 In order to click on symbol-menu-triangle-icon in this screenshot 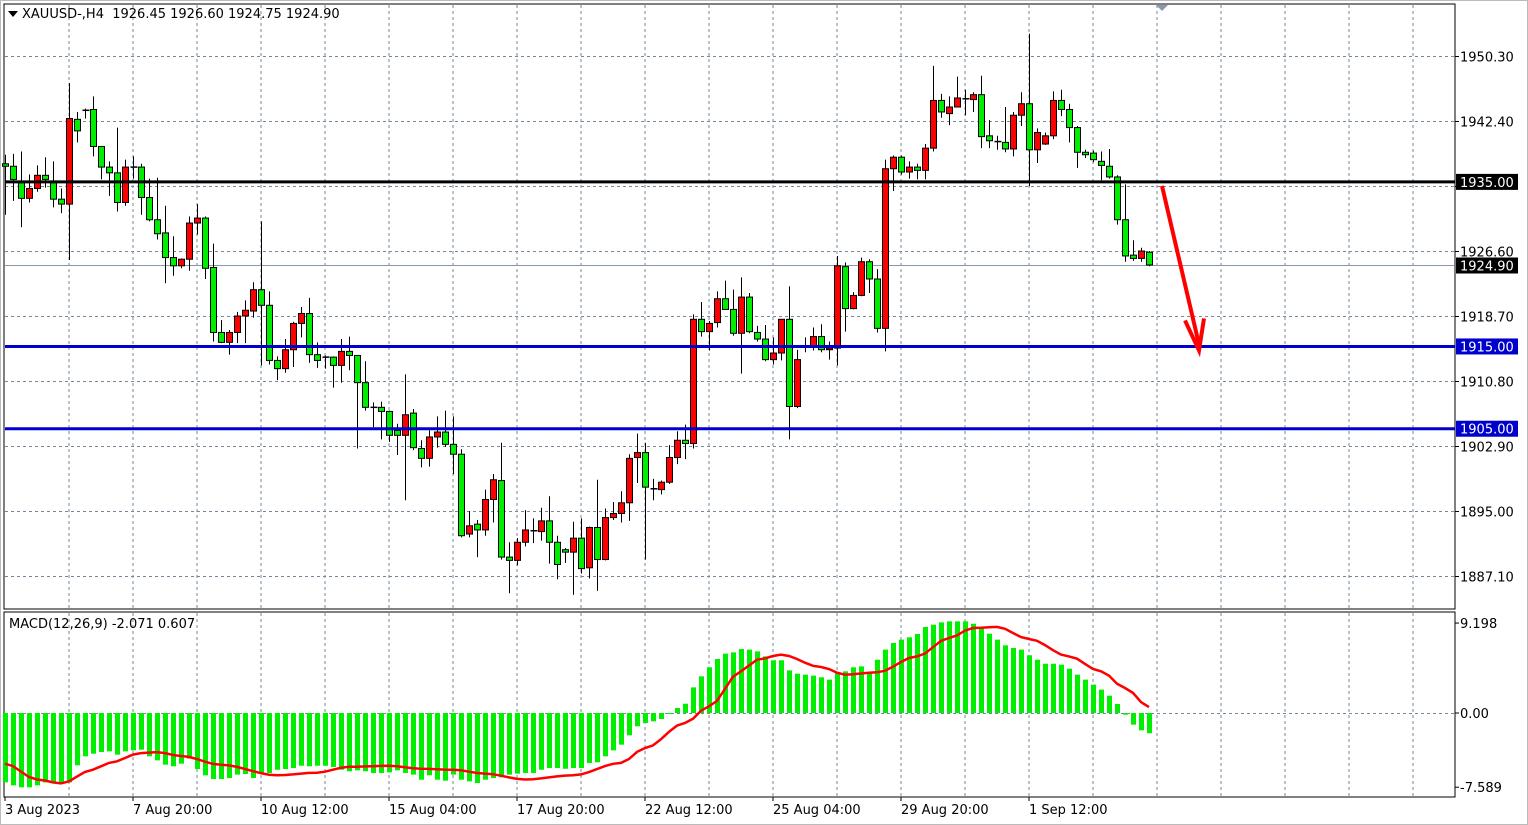, I will do `click(13, 14)`.